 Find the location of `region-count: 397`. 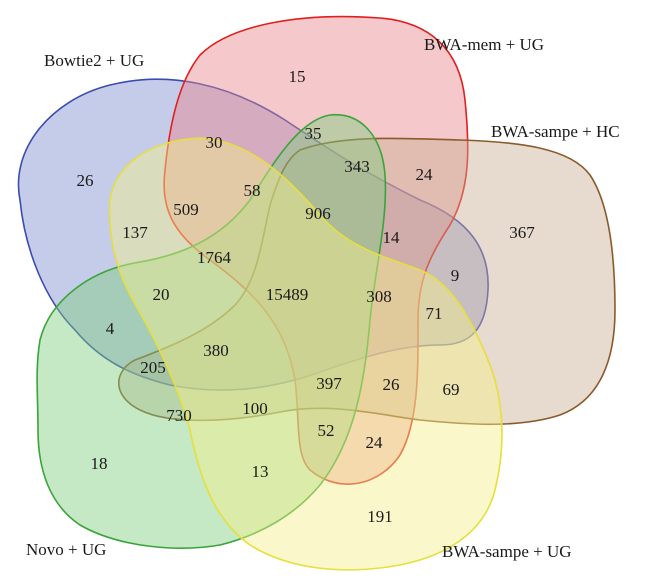

region-count: 397 is located at coordinates (329, 383).